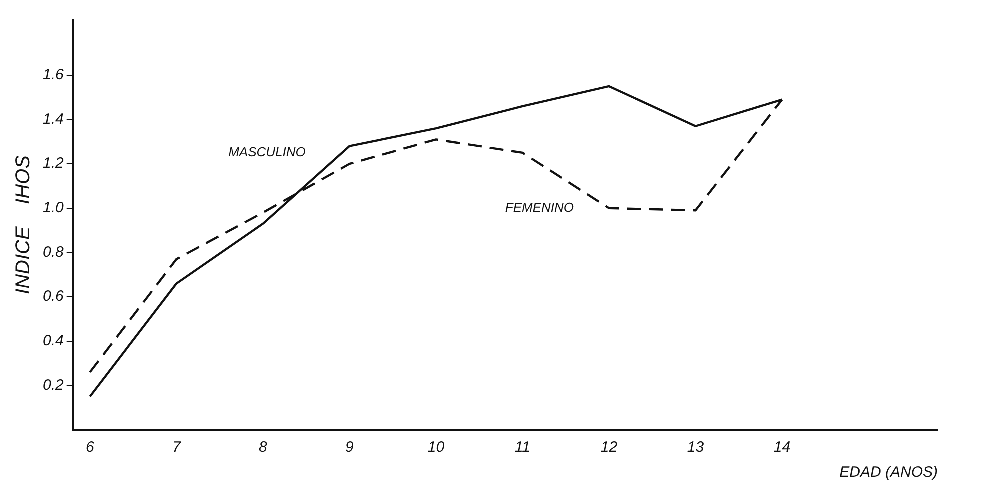 This screenshot has width=996, height=498. Describe the element at coordinates (53, 119) in the screenshot. I see `y-tick-label: 1.4` at that location.